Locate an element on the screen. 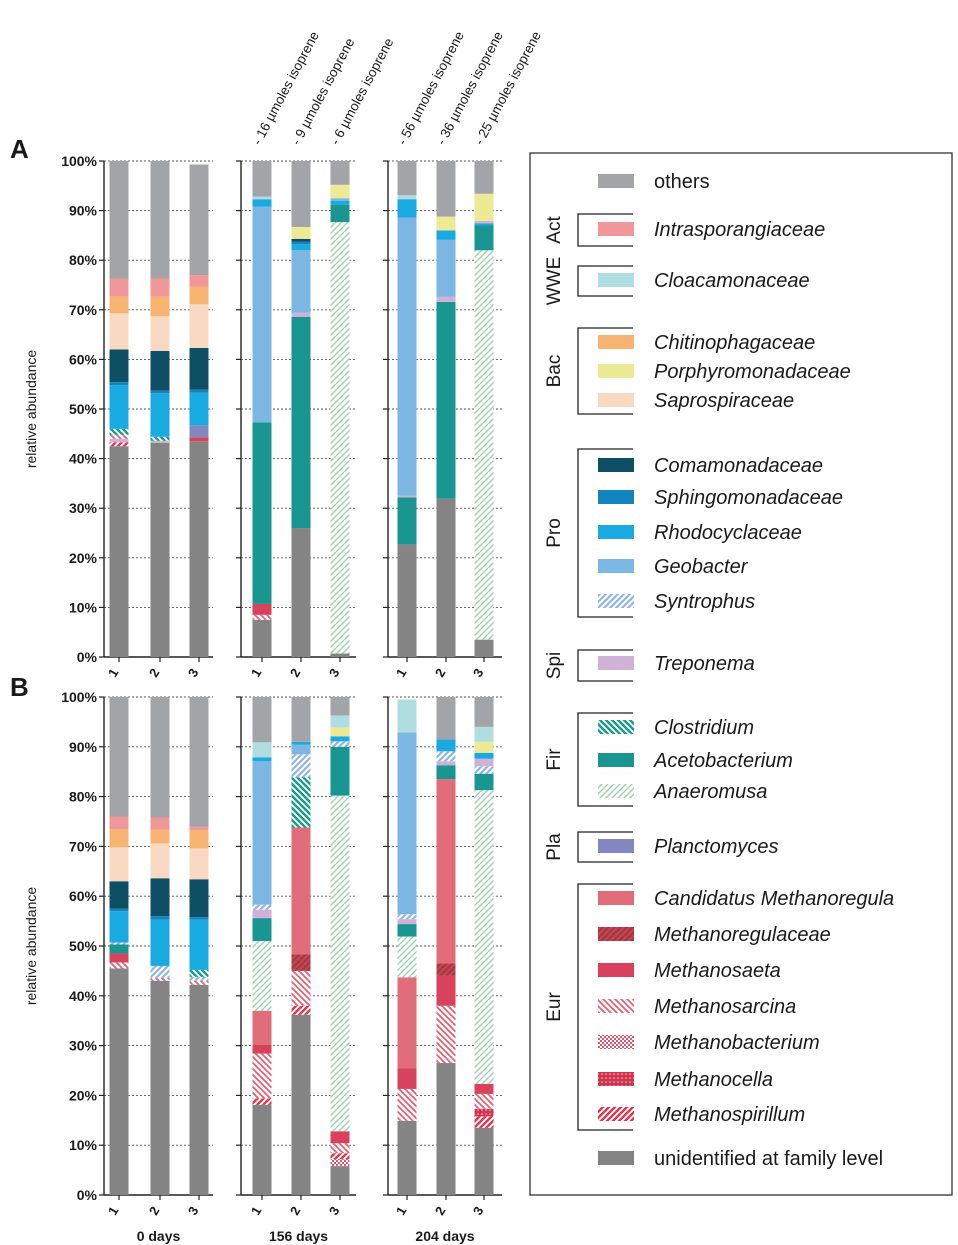  legend-methanospirillum-swatch is located at coordinates (616, 1114).